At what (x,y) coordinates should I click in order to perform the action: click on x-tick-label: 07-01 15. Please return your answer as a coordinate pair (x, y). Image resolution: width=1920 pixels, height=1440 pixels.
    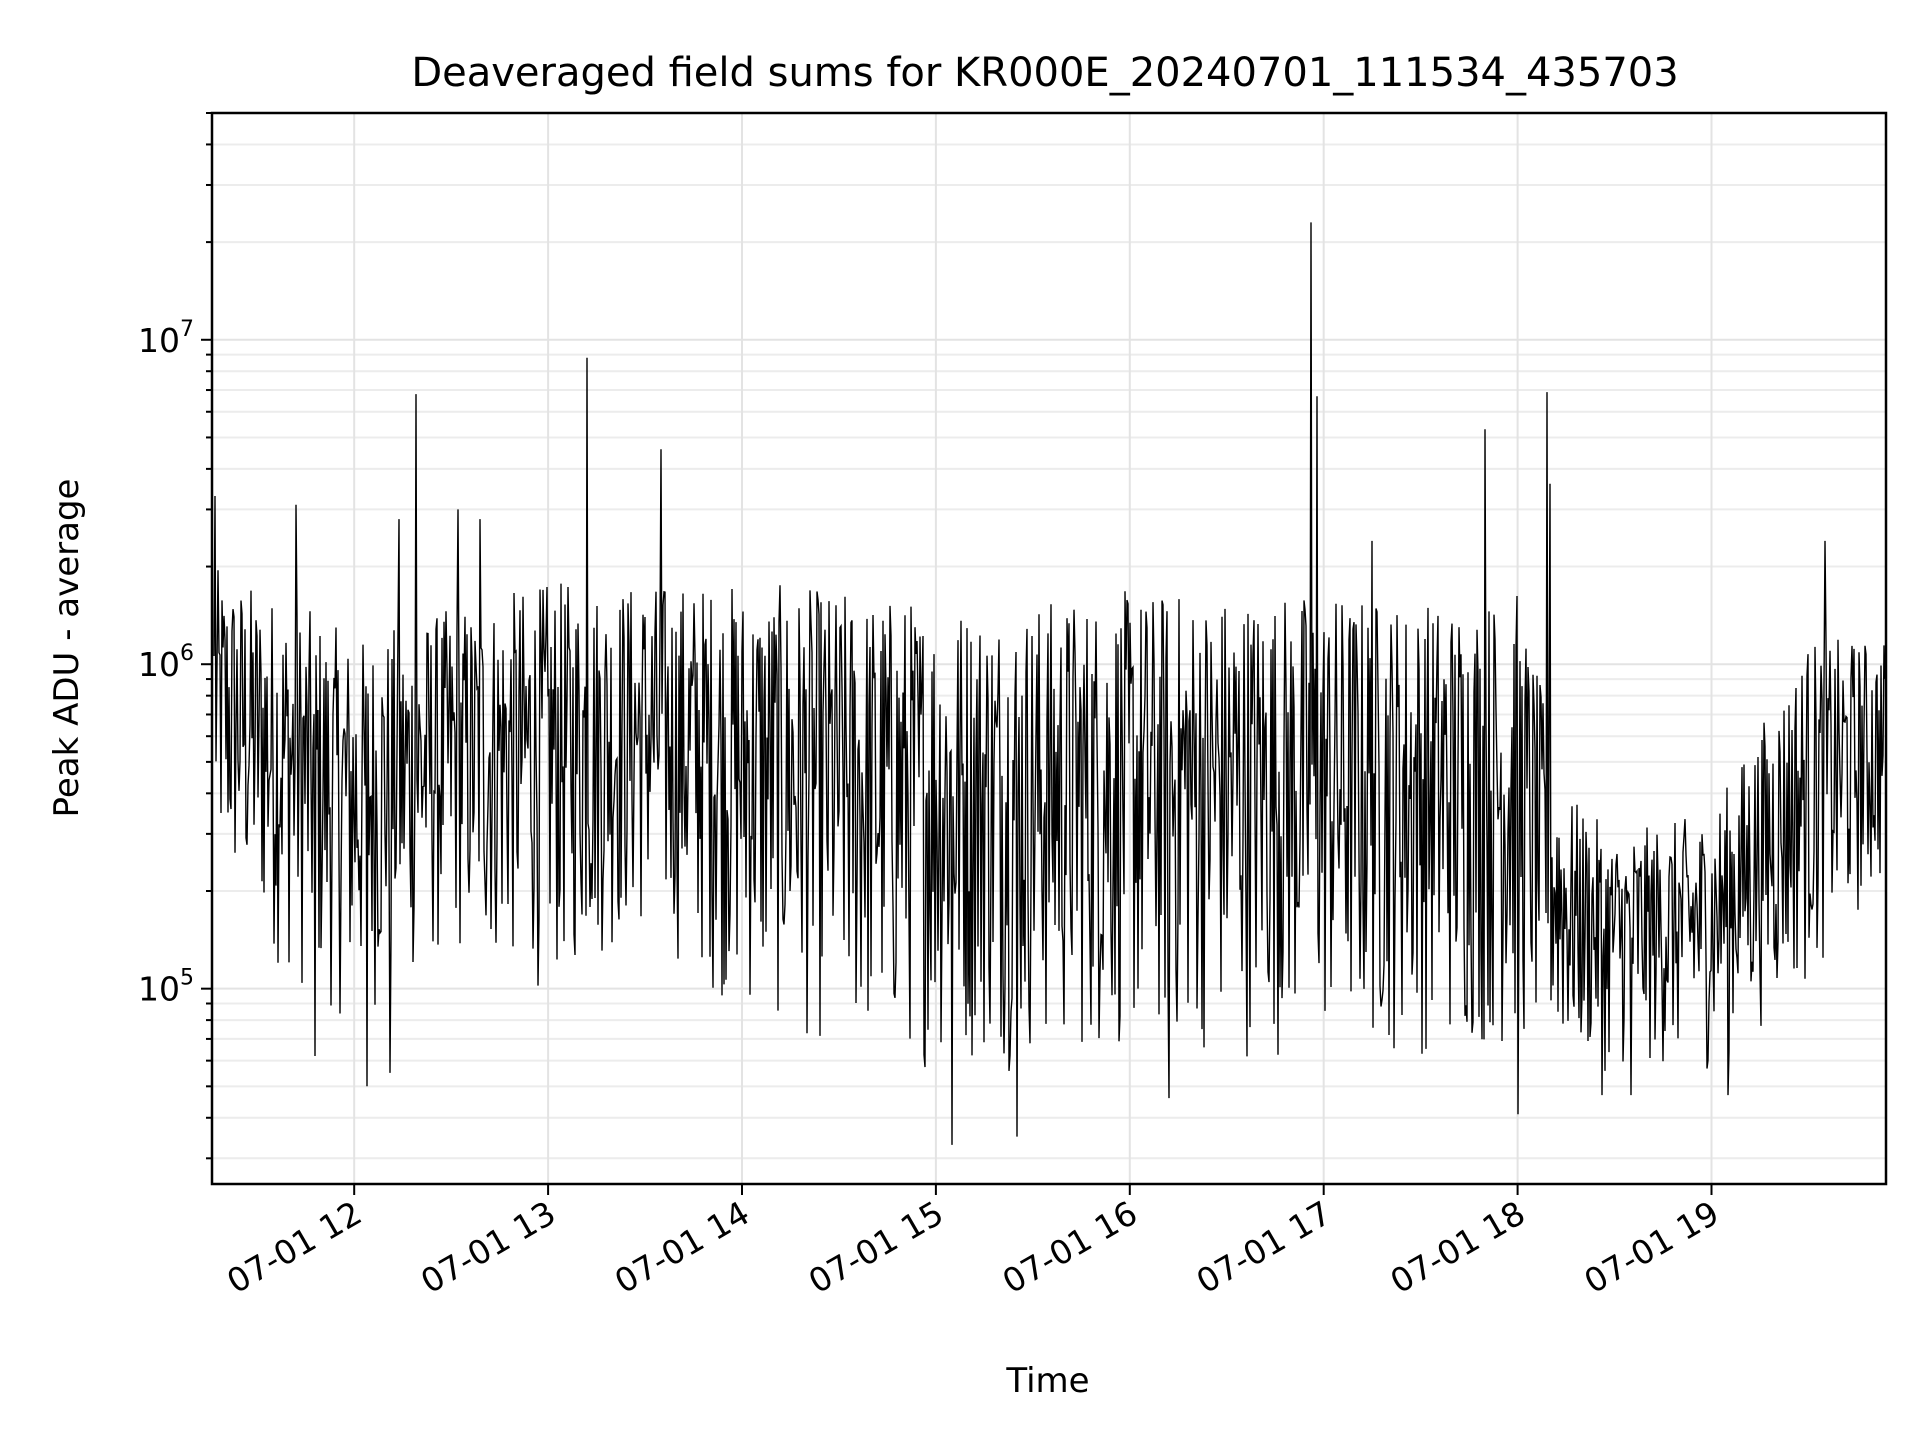
    Looking at the image, I should click on (876, 1247).